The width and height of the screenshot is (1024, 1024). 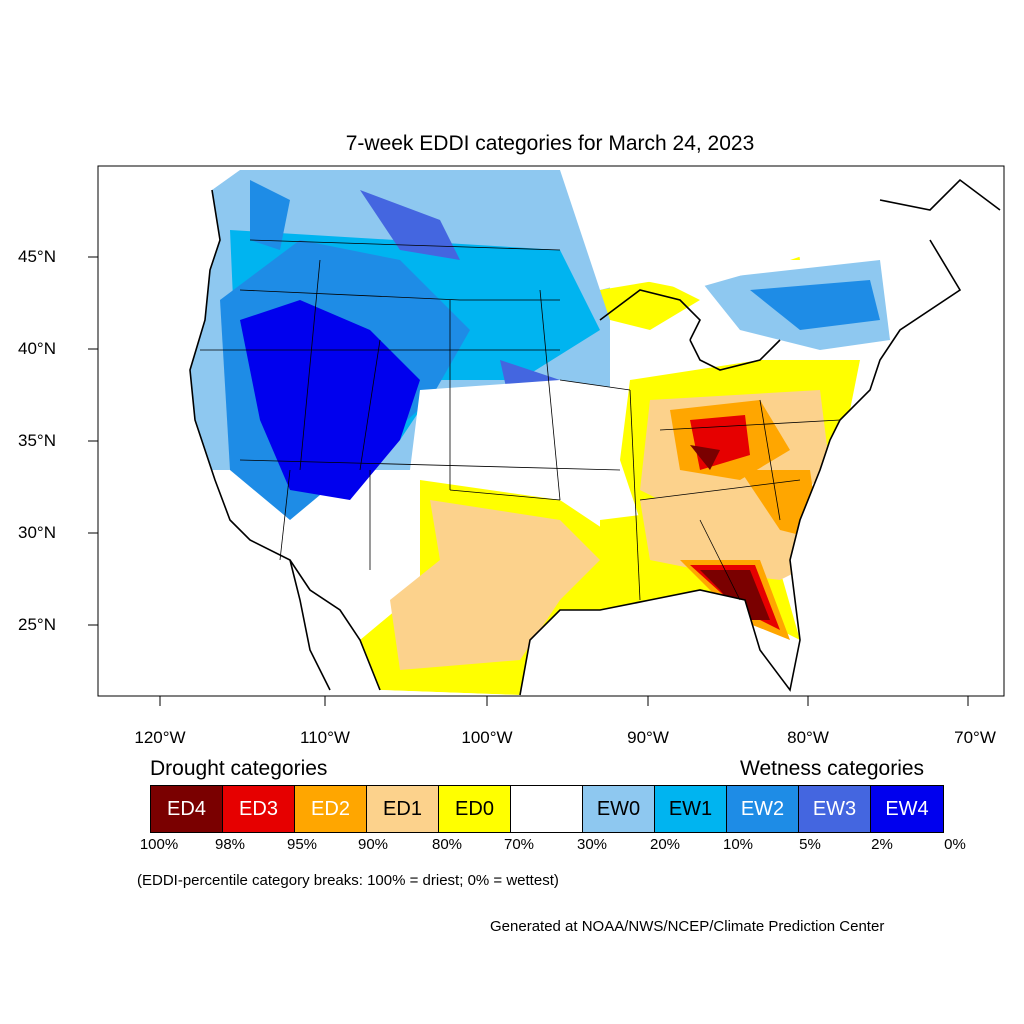 What do you see at coordinates (475, 809) in the screenshot?
I see `legend-box-ed0: ED0` at bounding box center [475, 809].